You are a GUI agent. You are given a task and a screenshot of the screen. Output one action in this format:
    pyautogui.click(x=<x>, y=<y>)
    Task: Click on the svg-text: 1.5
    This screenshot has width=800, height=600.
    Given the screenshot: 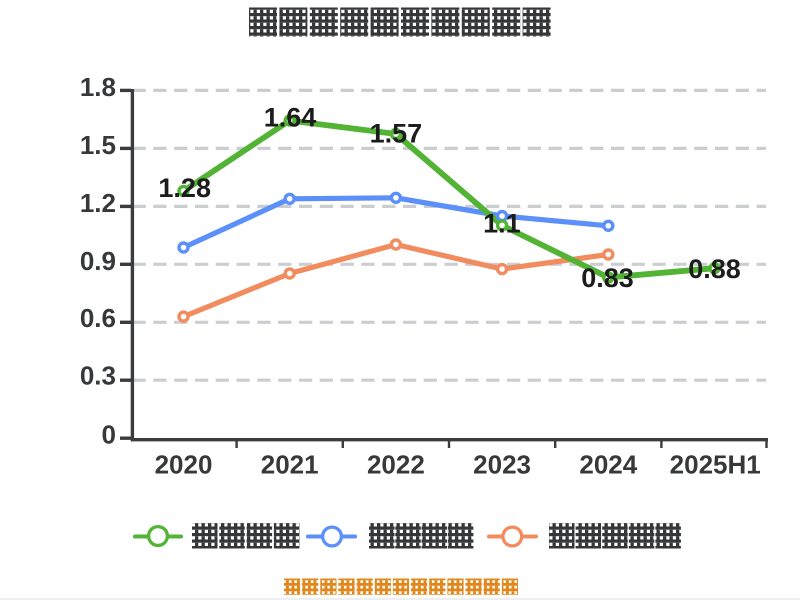 What is the action you would take?
    pyautogui.click(x=98, y=145)
    